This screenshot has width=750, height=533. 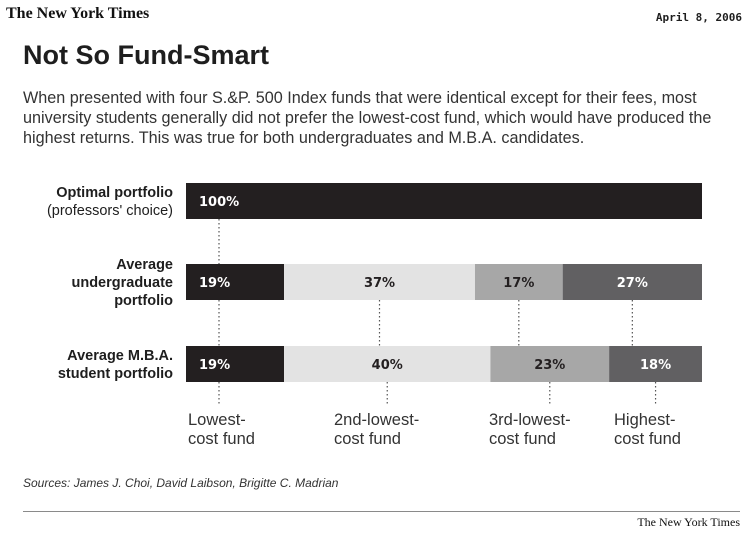 What do you see at coordinates (146, 55) in the screenshot?
I see `chart-title: Not So Fund-Smart` at bounding box center [146, 55].